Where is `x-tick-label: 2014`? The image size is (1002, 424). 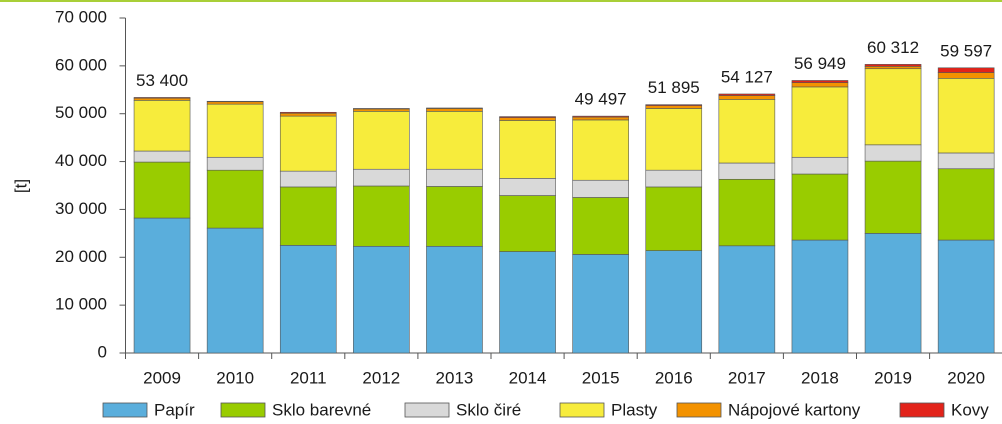 x-tick-label: 2014 is located at coordinates (528, 377).